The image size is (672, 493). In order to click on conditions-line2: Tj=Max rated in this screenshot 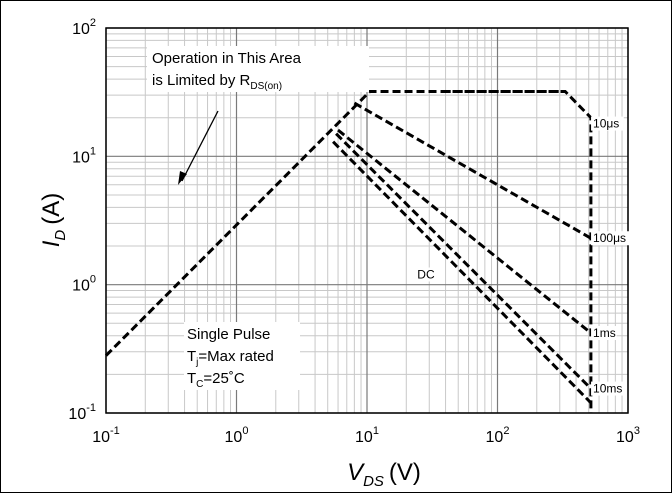, I will do `click(230, 358)`.